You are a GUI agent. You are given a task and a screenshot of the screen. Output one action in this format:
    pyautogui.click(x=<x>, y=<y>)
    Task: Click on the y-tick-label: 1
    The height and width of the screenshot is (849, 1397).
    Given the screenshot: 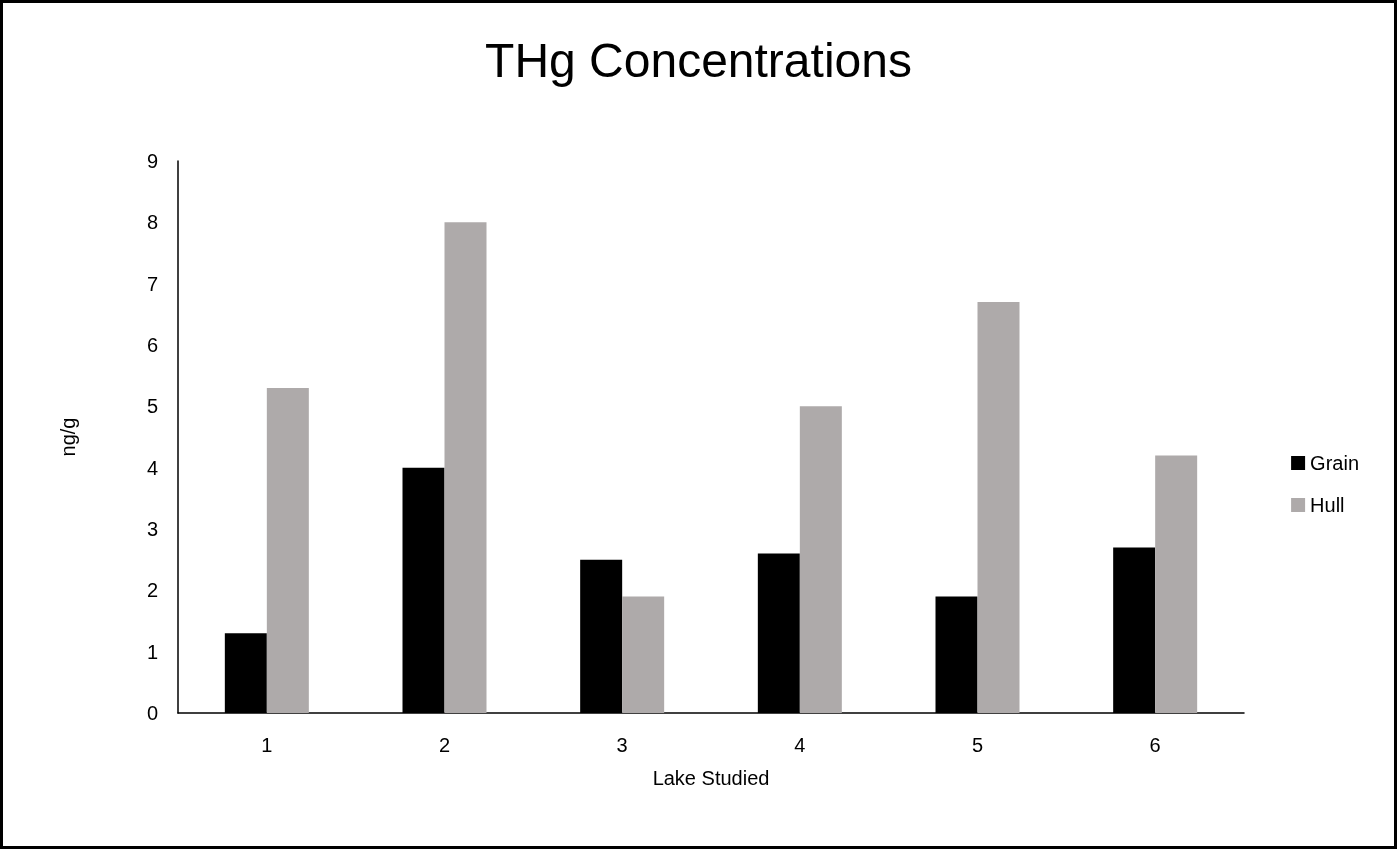 What is the action you would take?
    pyautogui.click(x=152, y=651)
    